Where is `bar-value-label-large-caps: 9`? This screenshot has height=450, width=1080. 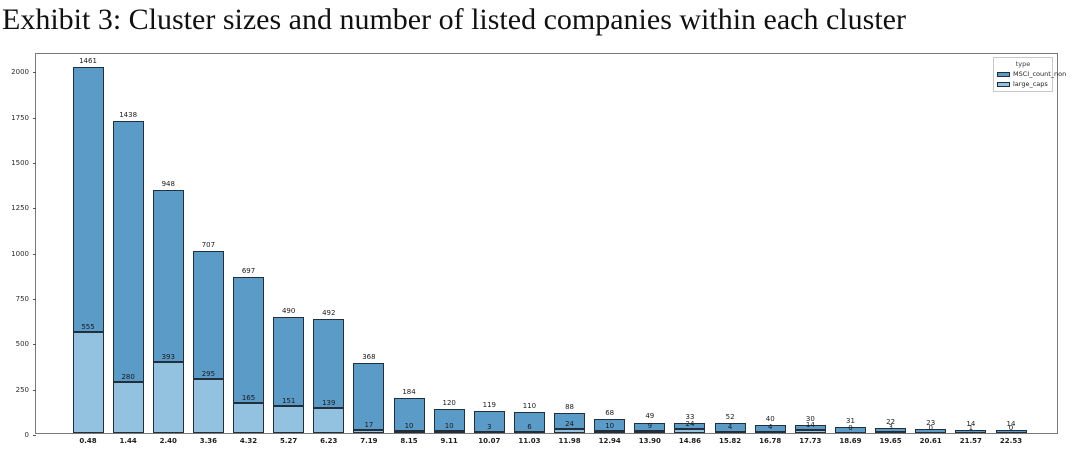 bar-value-label-large-caps: 9 is located at coordinates (650, 426).